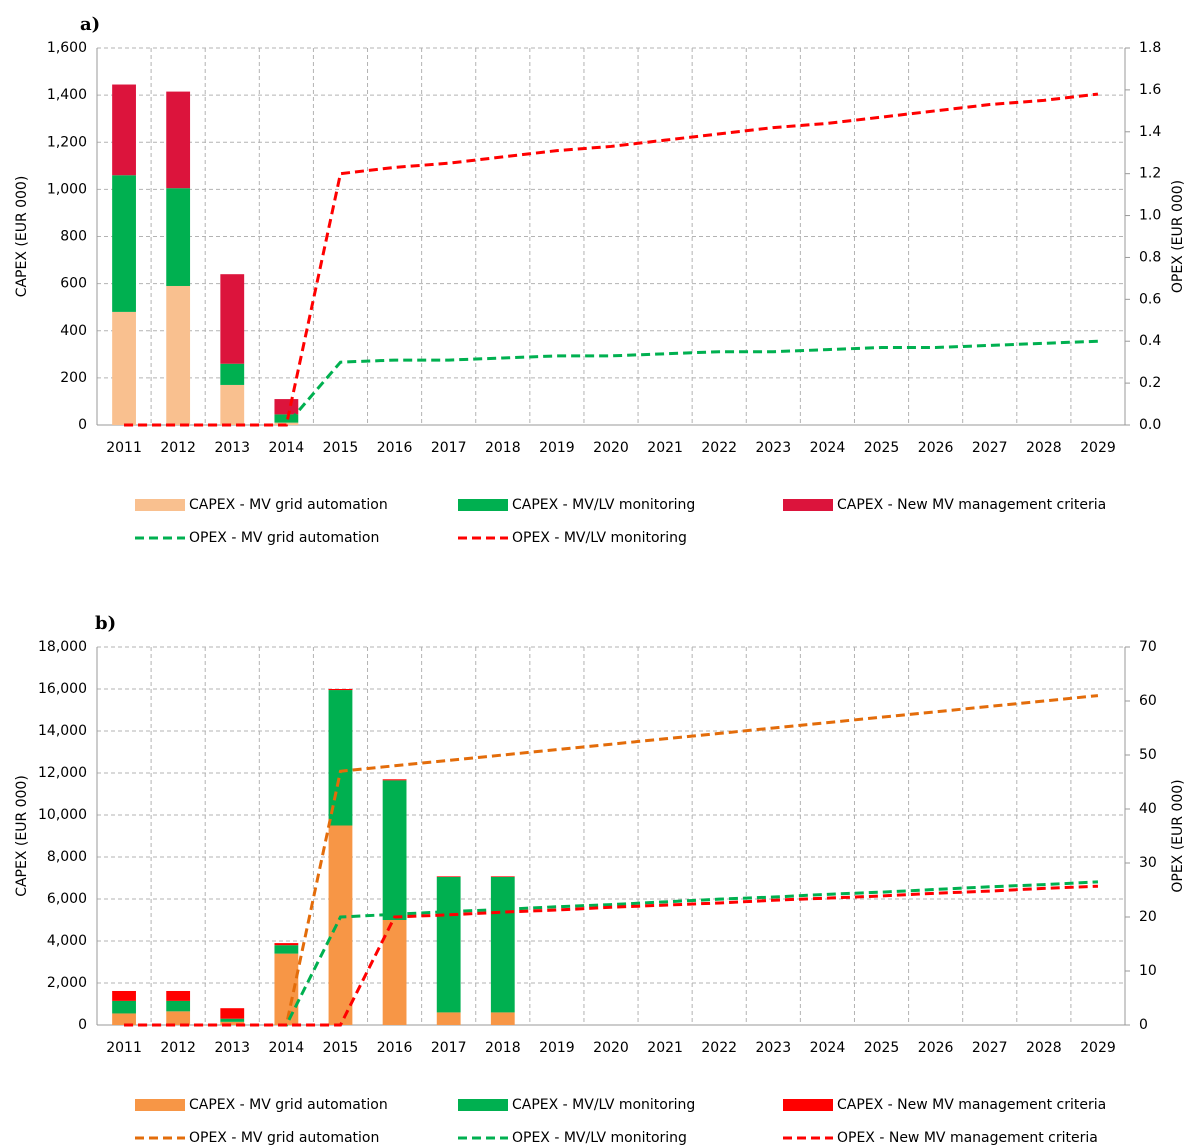 Image resolution: width=1191 pixels, height=1146 pixels. I want to click on y-tick-label: 6,000, so click(67, 899).